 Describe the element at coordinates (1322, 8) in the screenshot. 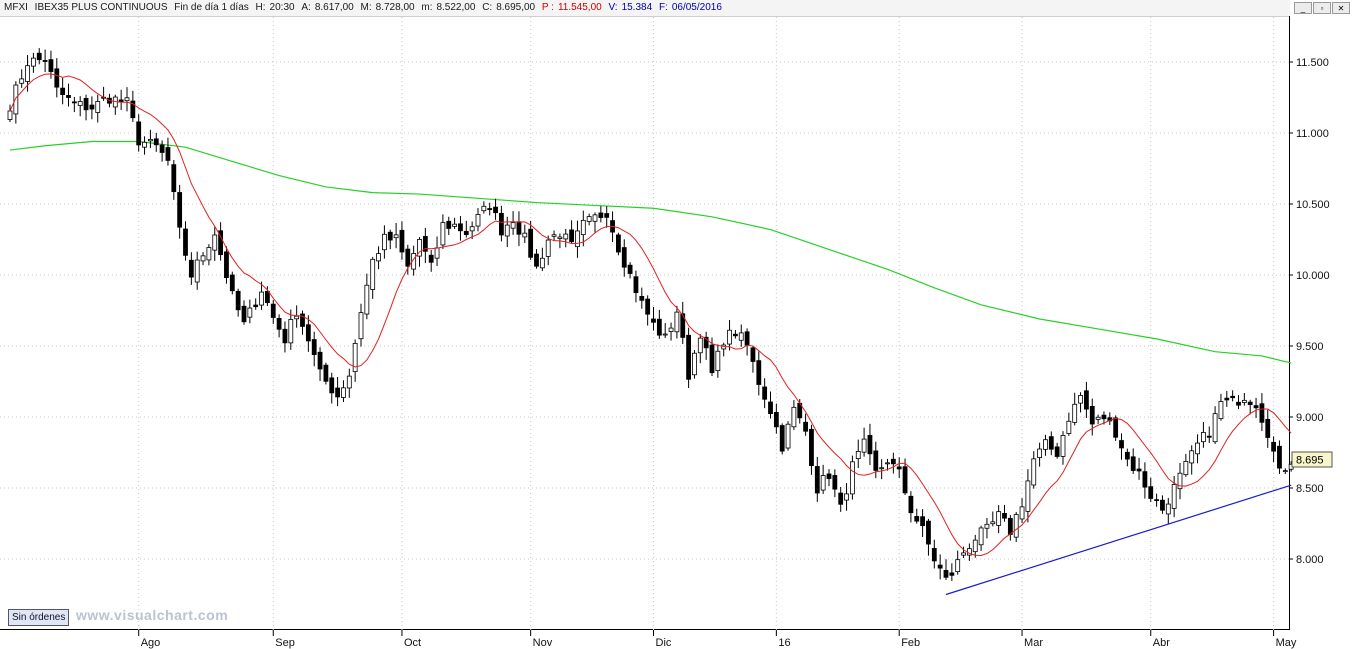

I see `restore-button: ▫` at that location.